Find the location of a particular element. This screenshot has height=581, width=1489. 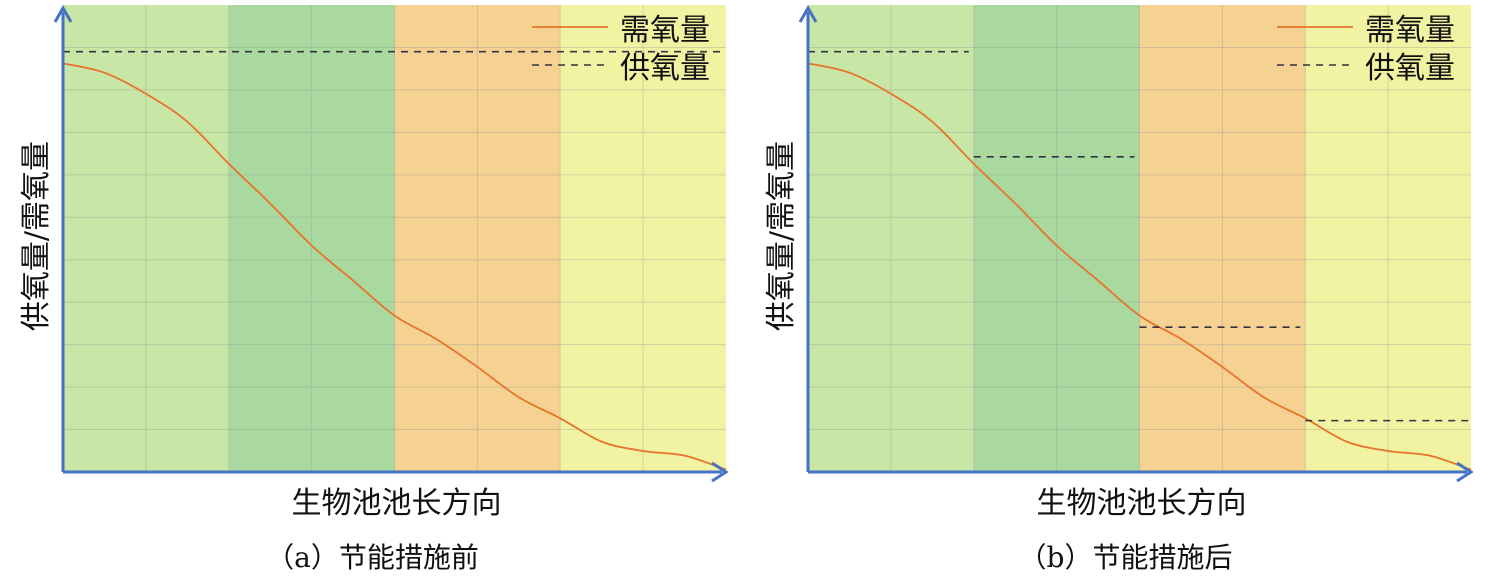

figure-caption: （a）节能措施前 is located at coordinates (372, 557).